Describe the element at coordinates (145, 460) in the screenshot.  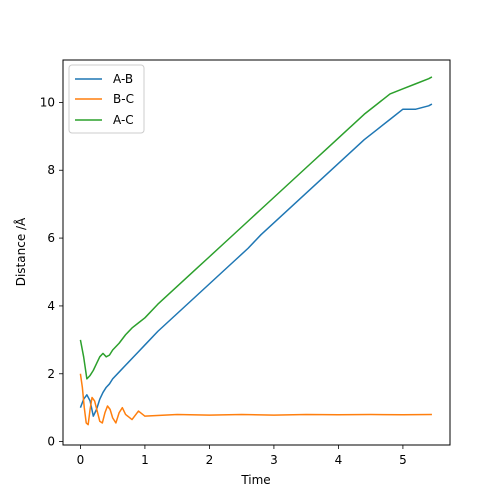
I see `x-tick-label: 1` at that location.